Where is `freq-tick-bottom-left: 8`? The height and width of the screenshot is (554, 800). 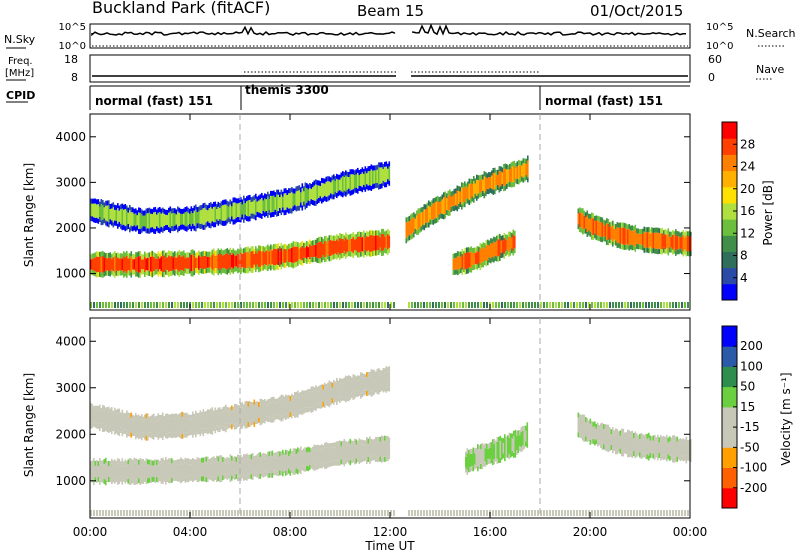 freq-tick-bottom-left: 8 is located at coordinates (74, 77).